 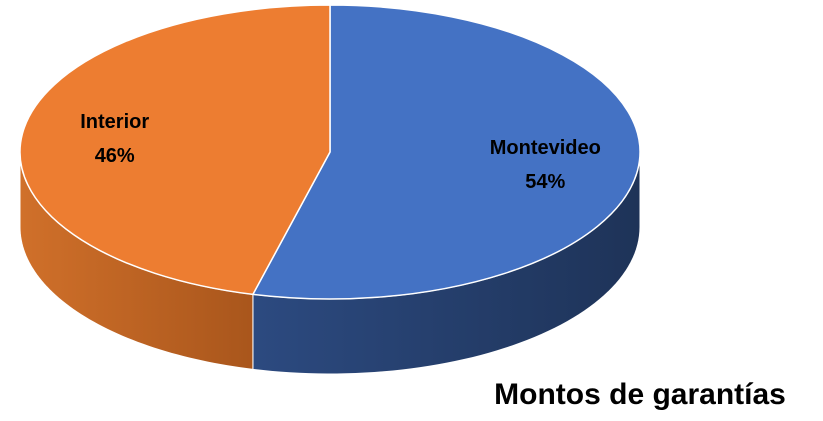 I want to click on pie-labels: Montevideo 54% Interior 46%, so click(x=340, y=152).